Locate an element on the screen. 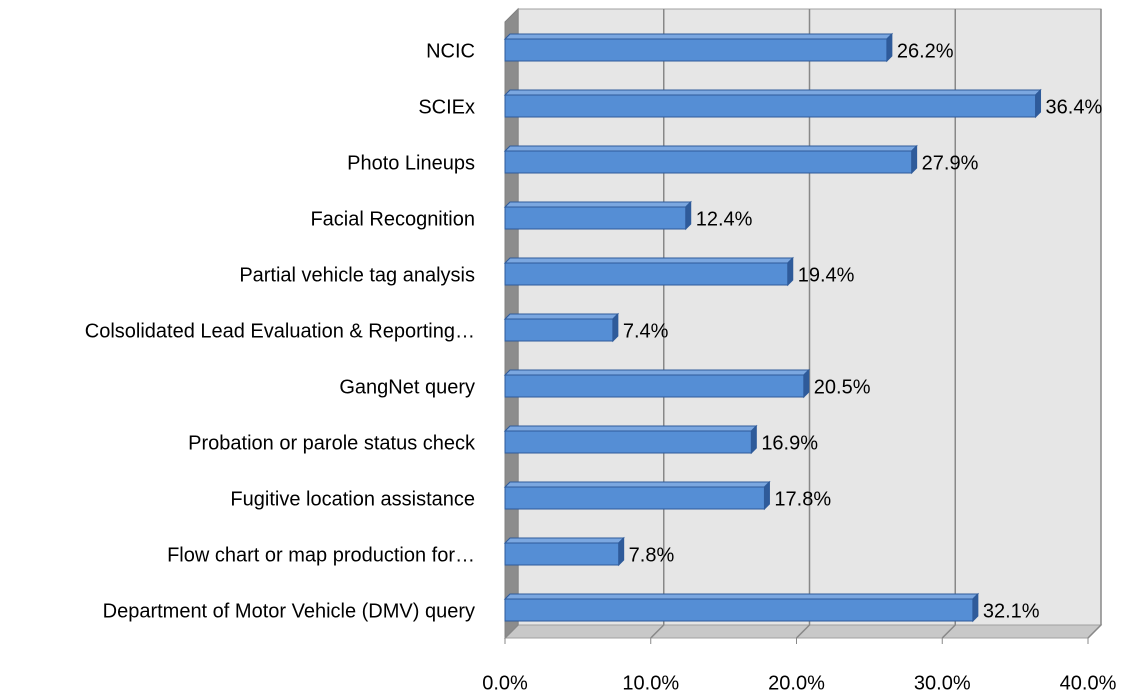 The image size is (1123, 698). value-label: 20.5% is located at coordinates (842, 387).